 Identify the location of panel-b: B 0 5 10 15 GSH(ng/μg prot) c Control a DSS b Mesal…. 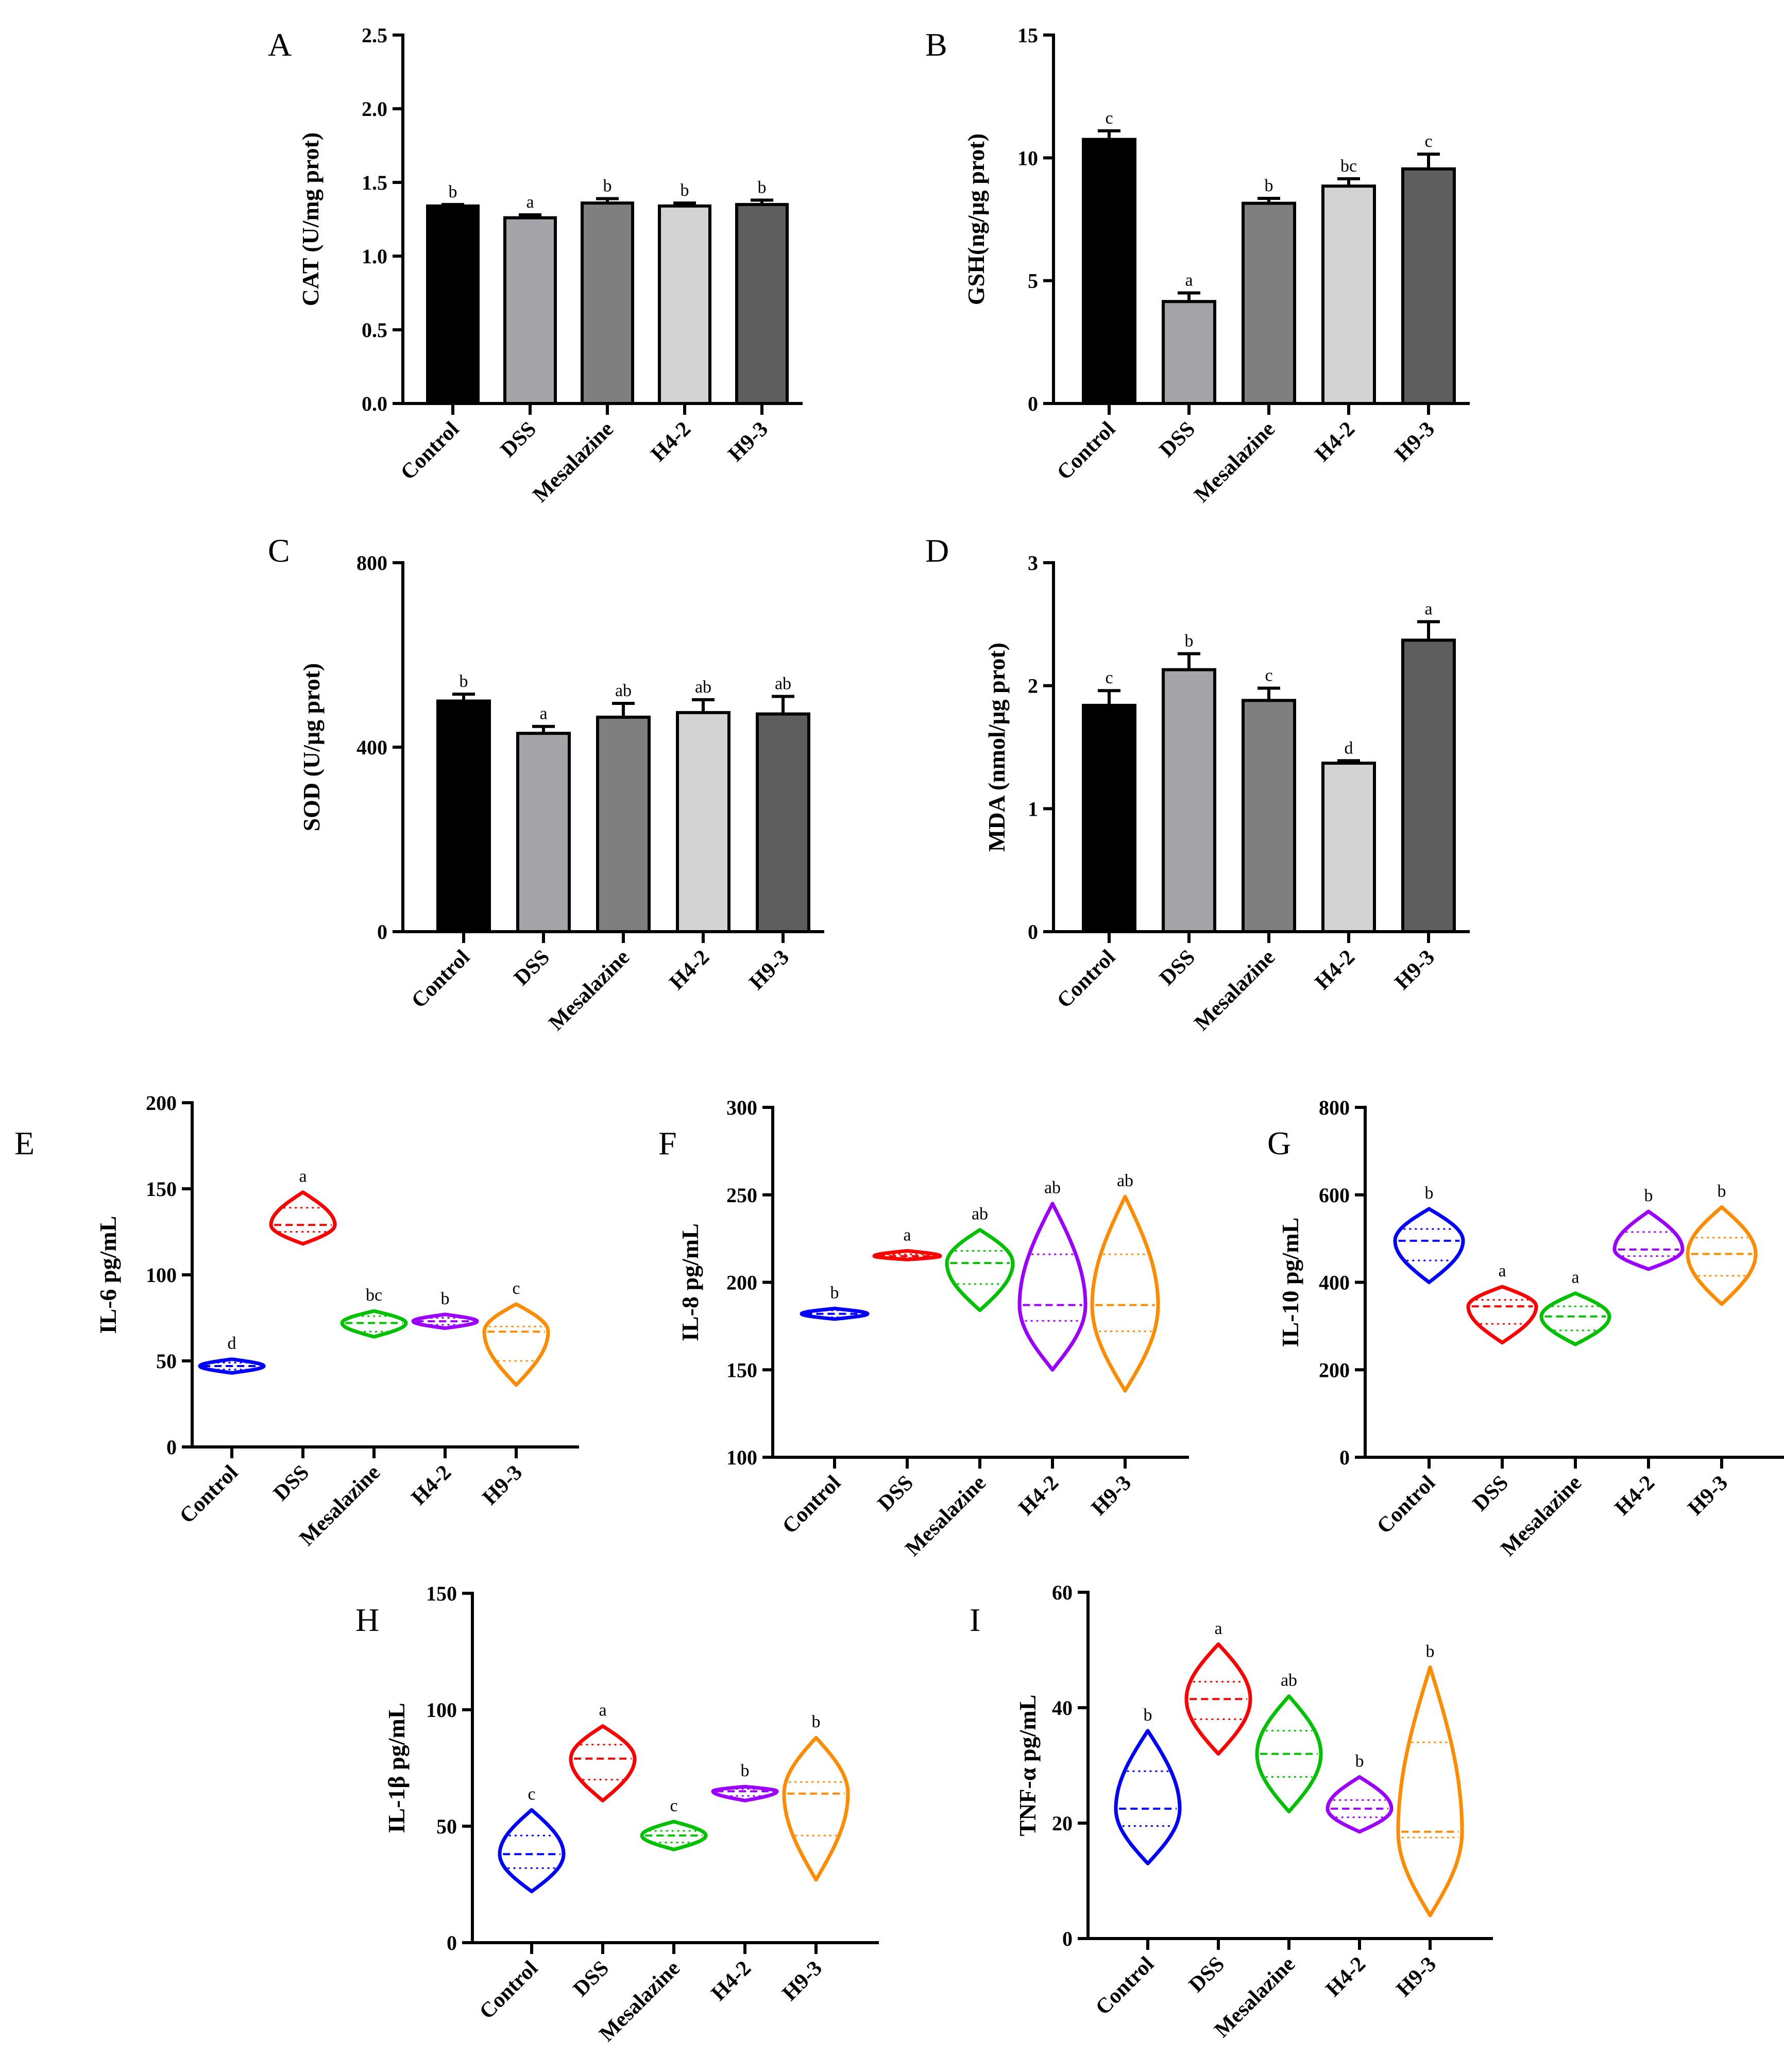
(1197, 266).